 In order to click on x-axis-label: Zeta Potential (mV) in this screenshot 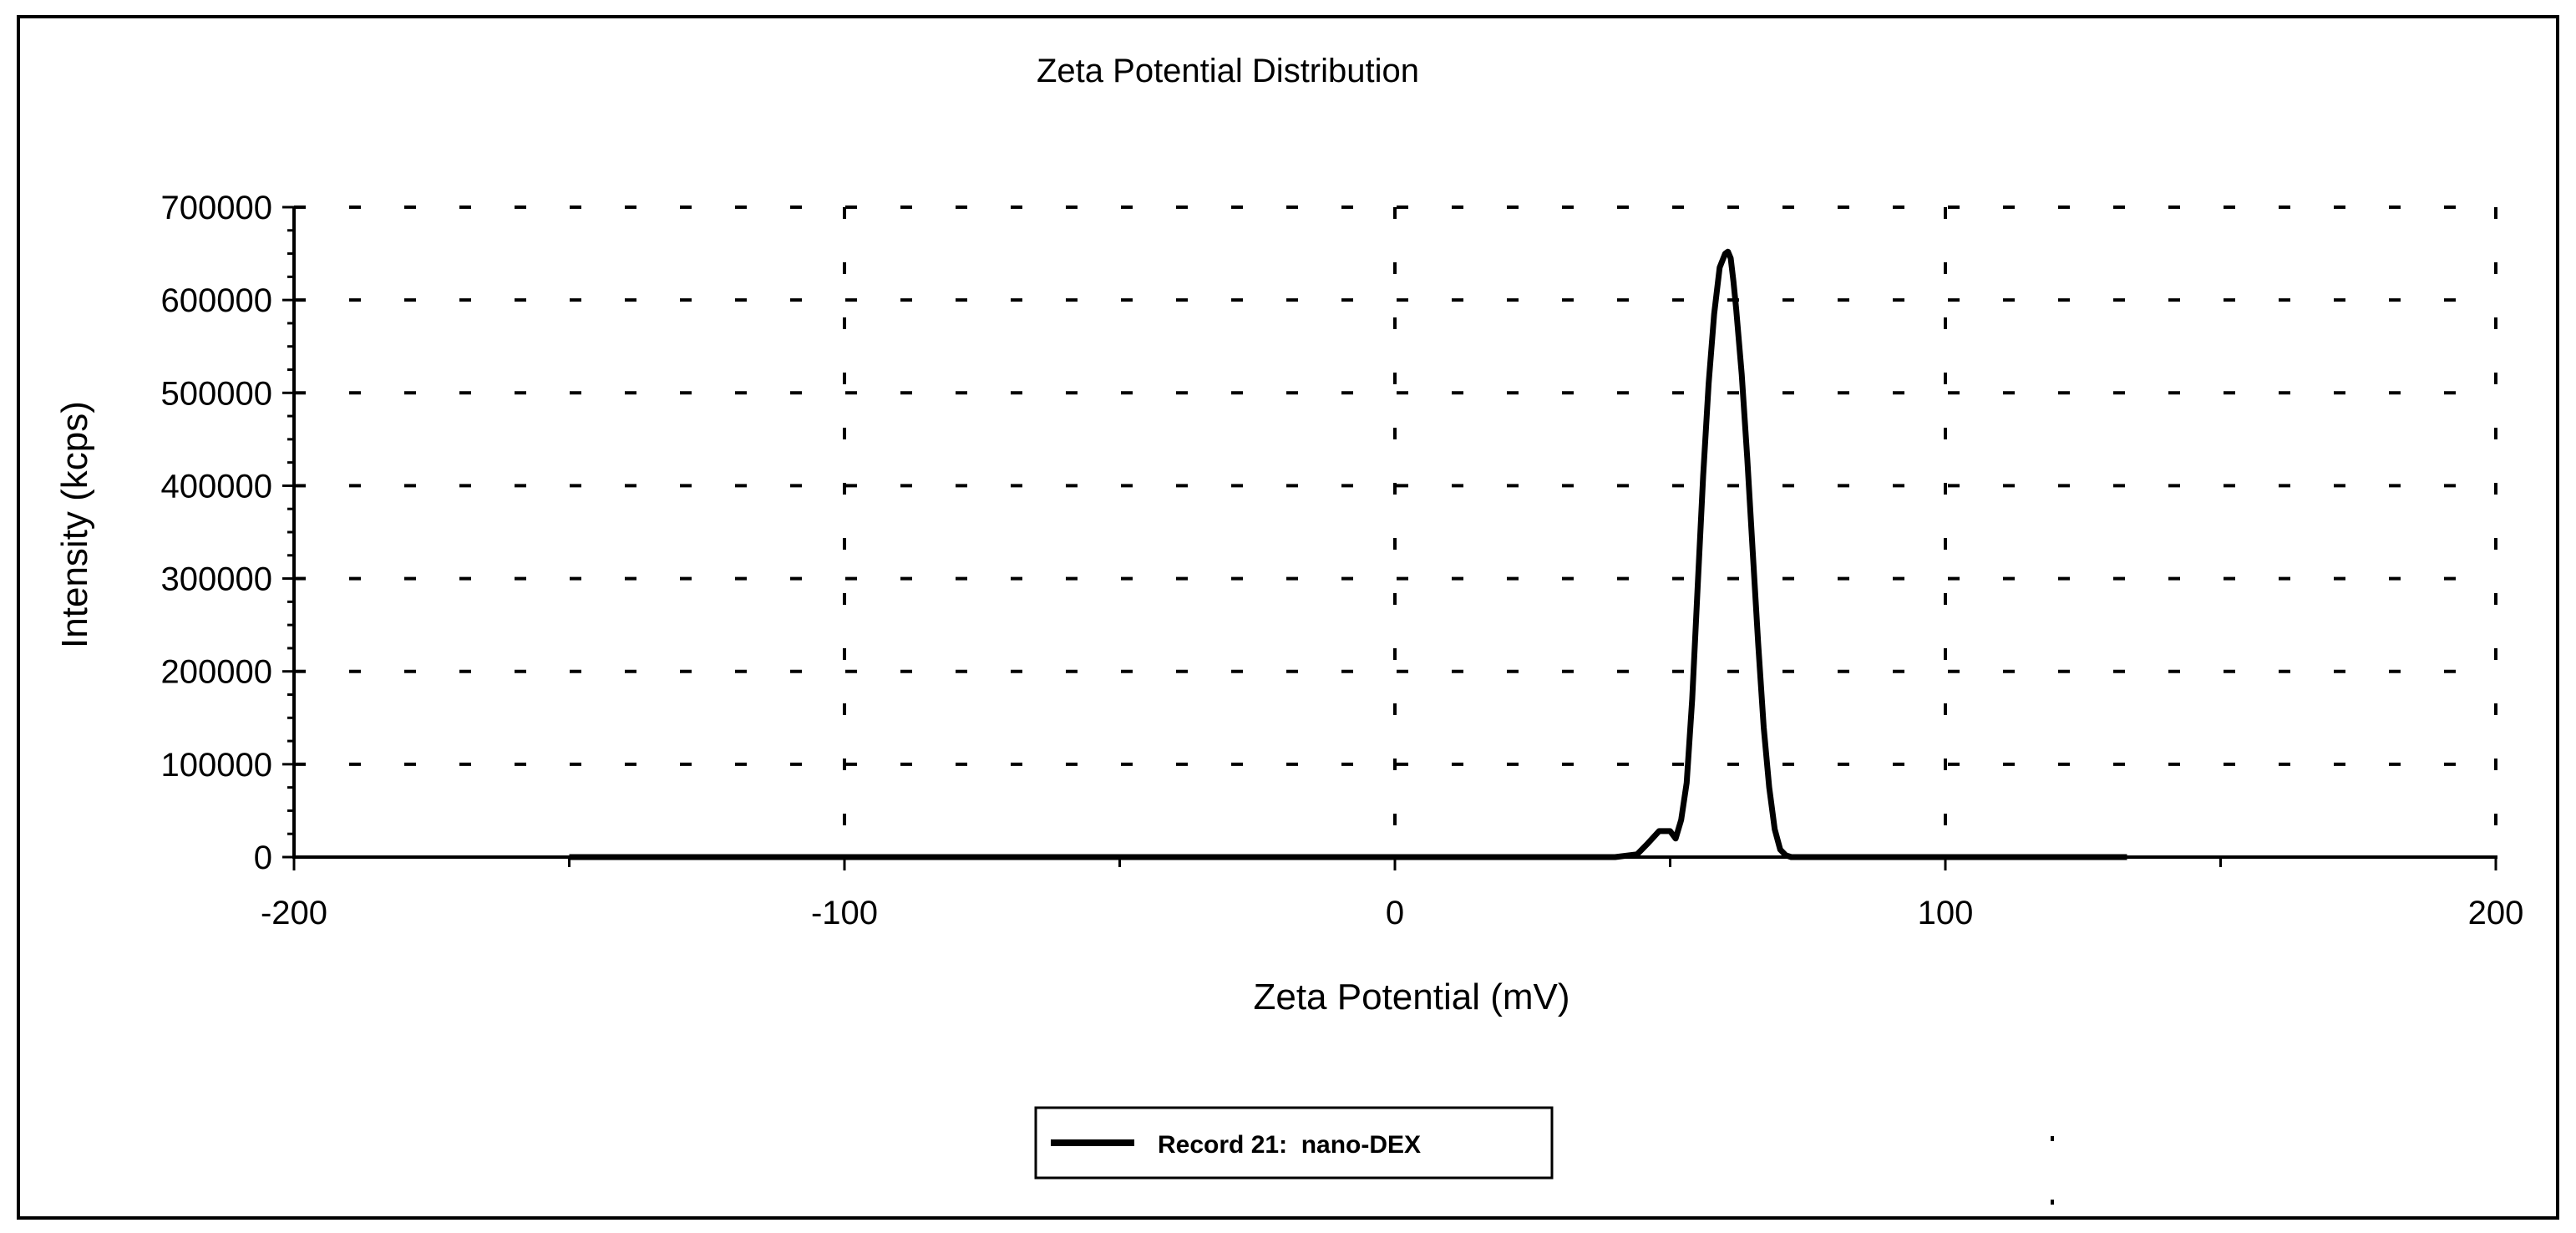, I will do `click(1411, 997)`.